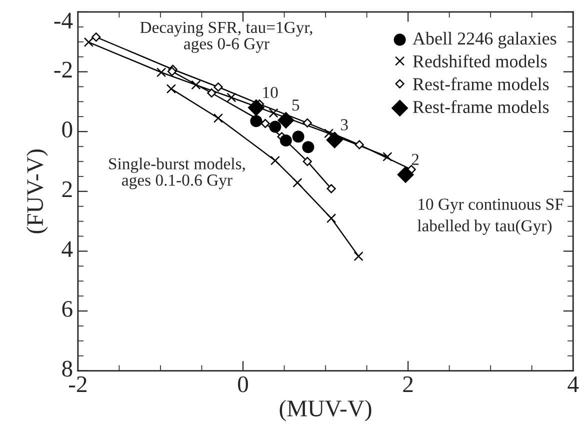 Image resolution: width=586 pixels, height=443 pixels. Describe the element at coordinates (67, 368) in the screenshot. I see `y-tick-label: 8` at that location.